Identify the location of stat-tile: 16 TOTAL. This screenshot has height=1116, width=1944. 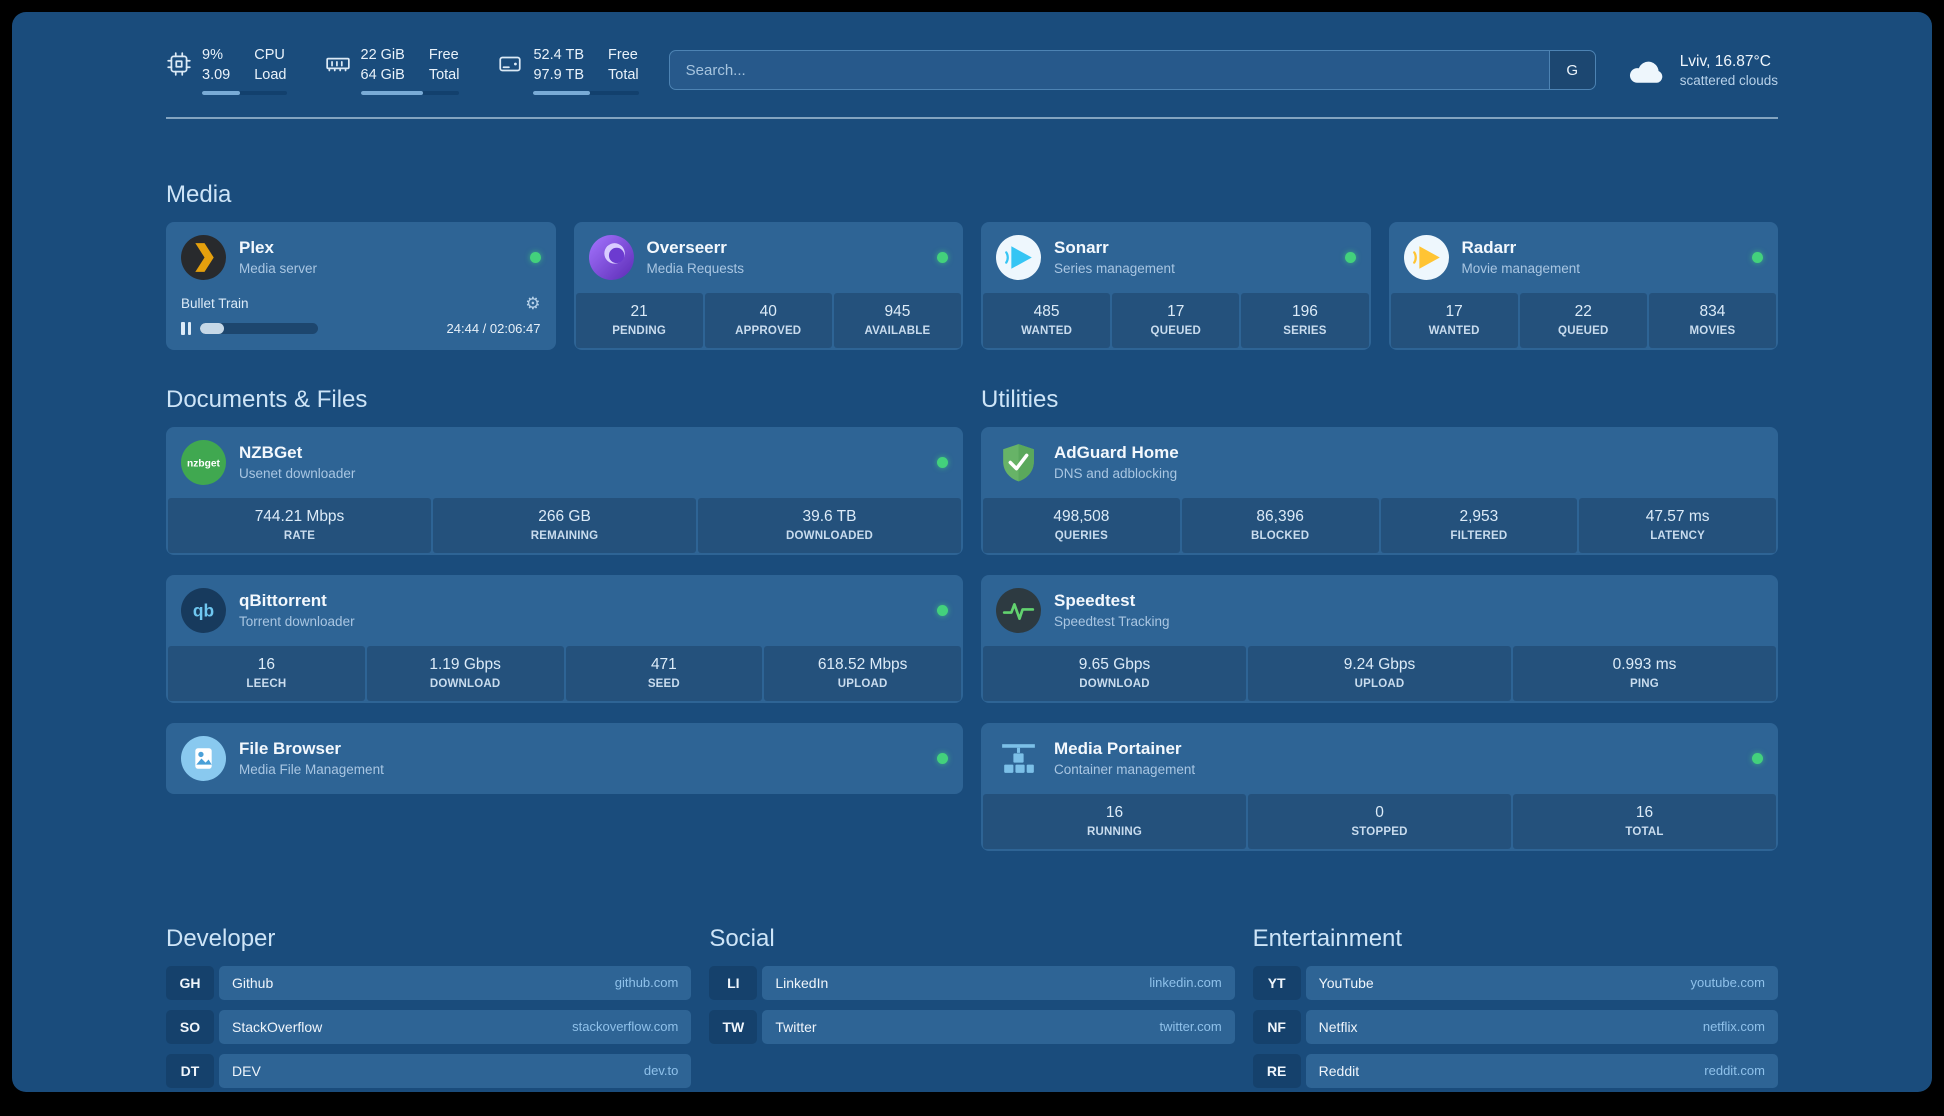
(1644, 821).